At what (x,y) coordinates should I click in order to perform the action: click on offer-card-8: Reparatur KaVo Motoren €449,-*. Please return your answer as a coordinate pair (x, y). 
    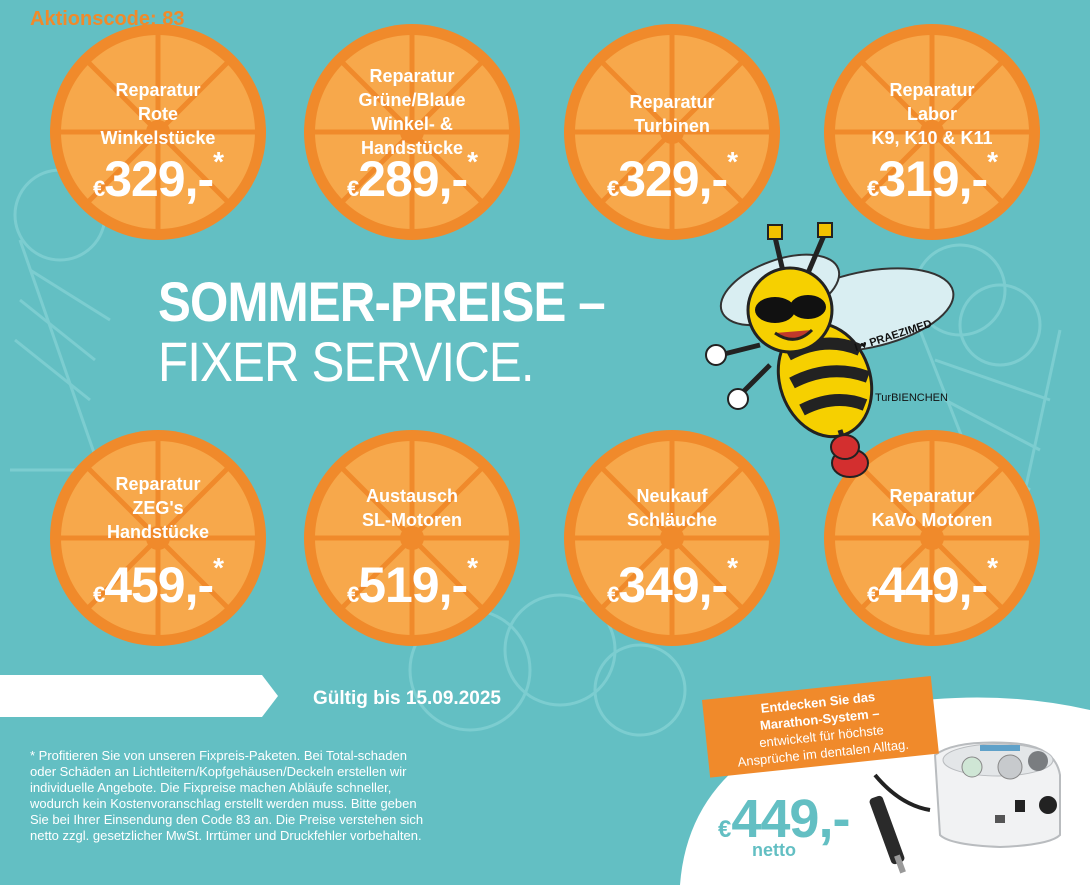
    Looking at the image, I should click on (932, 538).